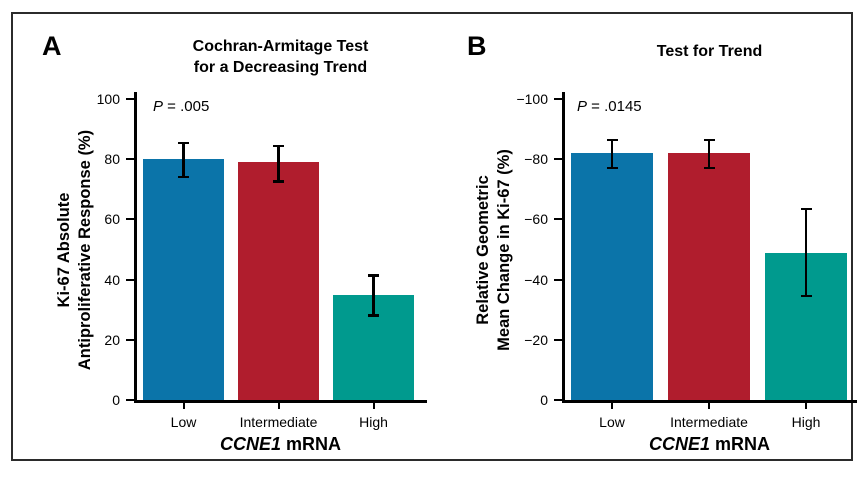  I want to click on y-tick-label: 20, so click(112, 339).